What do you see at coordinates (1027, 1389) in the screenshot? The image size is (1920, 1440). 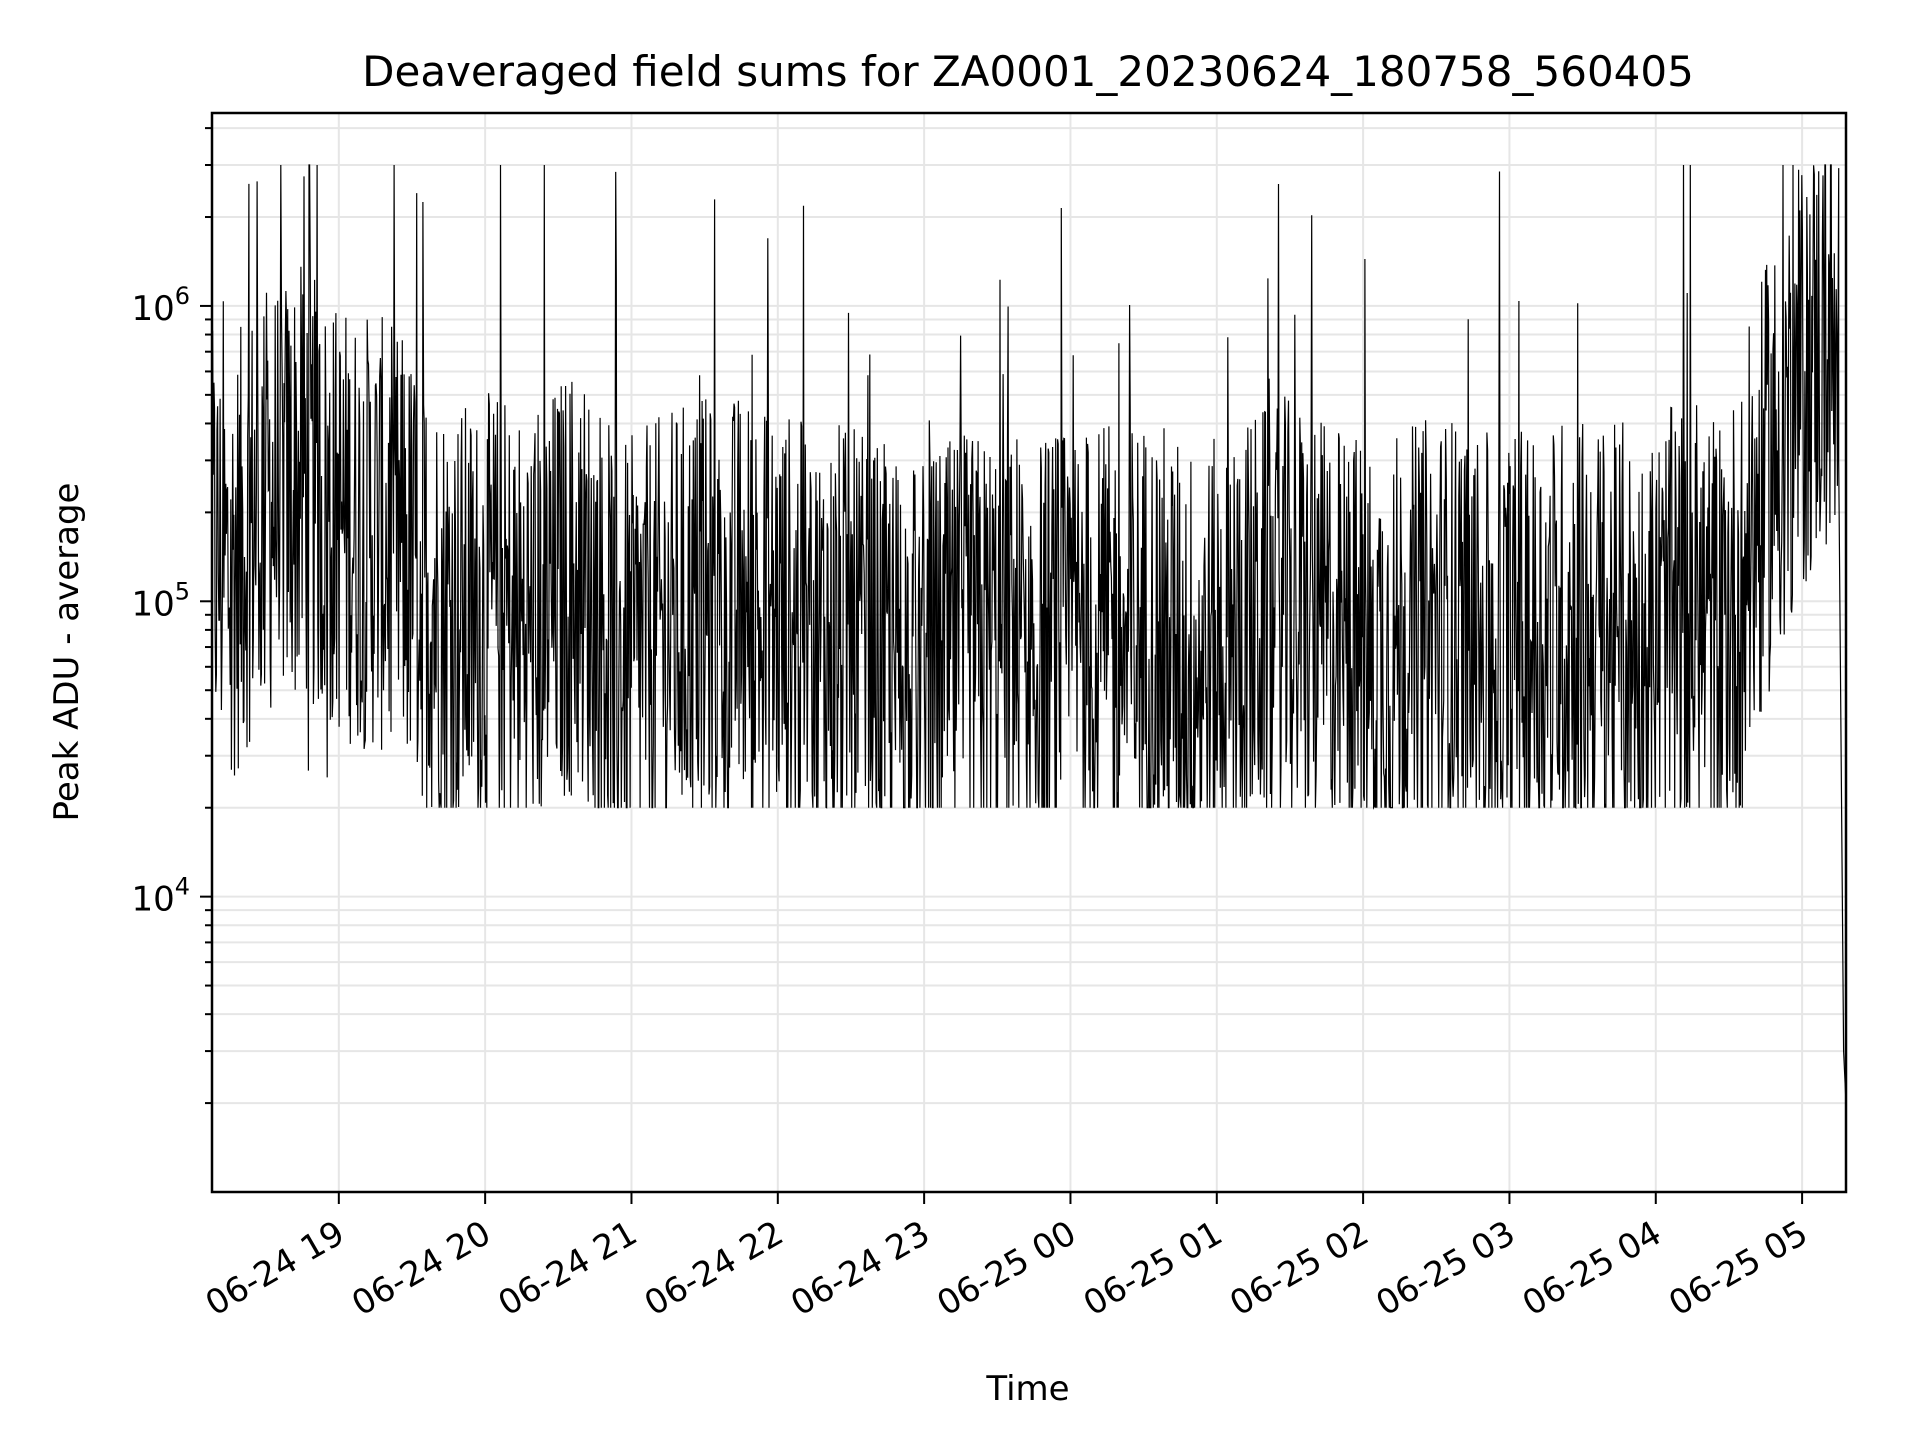 I see `x-axis-label: Time` at bounding box center [1027, 1389].